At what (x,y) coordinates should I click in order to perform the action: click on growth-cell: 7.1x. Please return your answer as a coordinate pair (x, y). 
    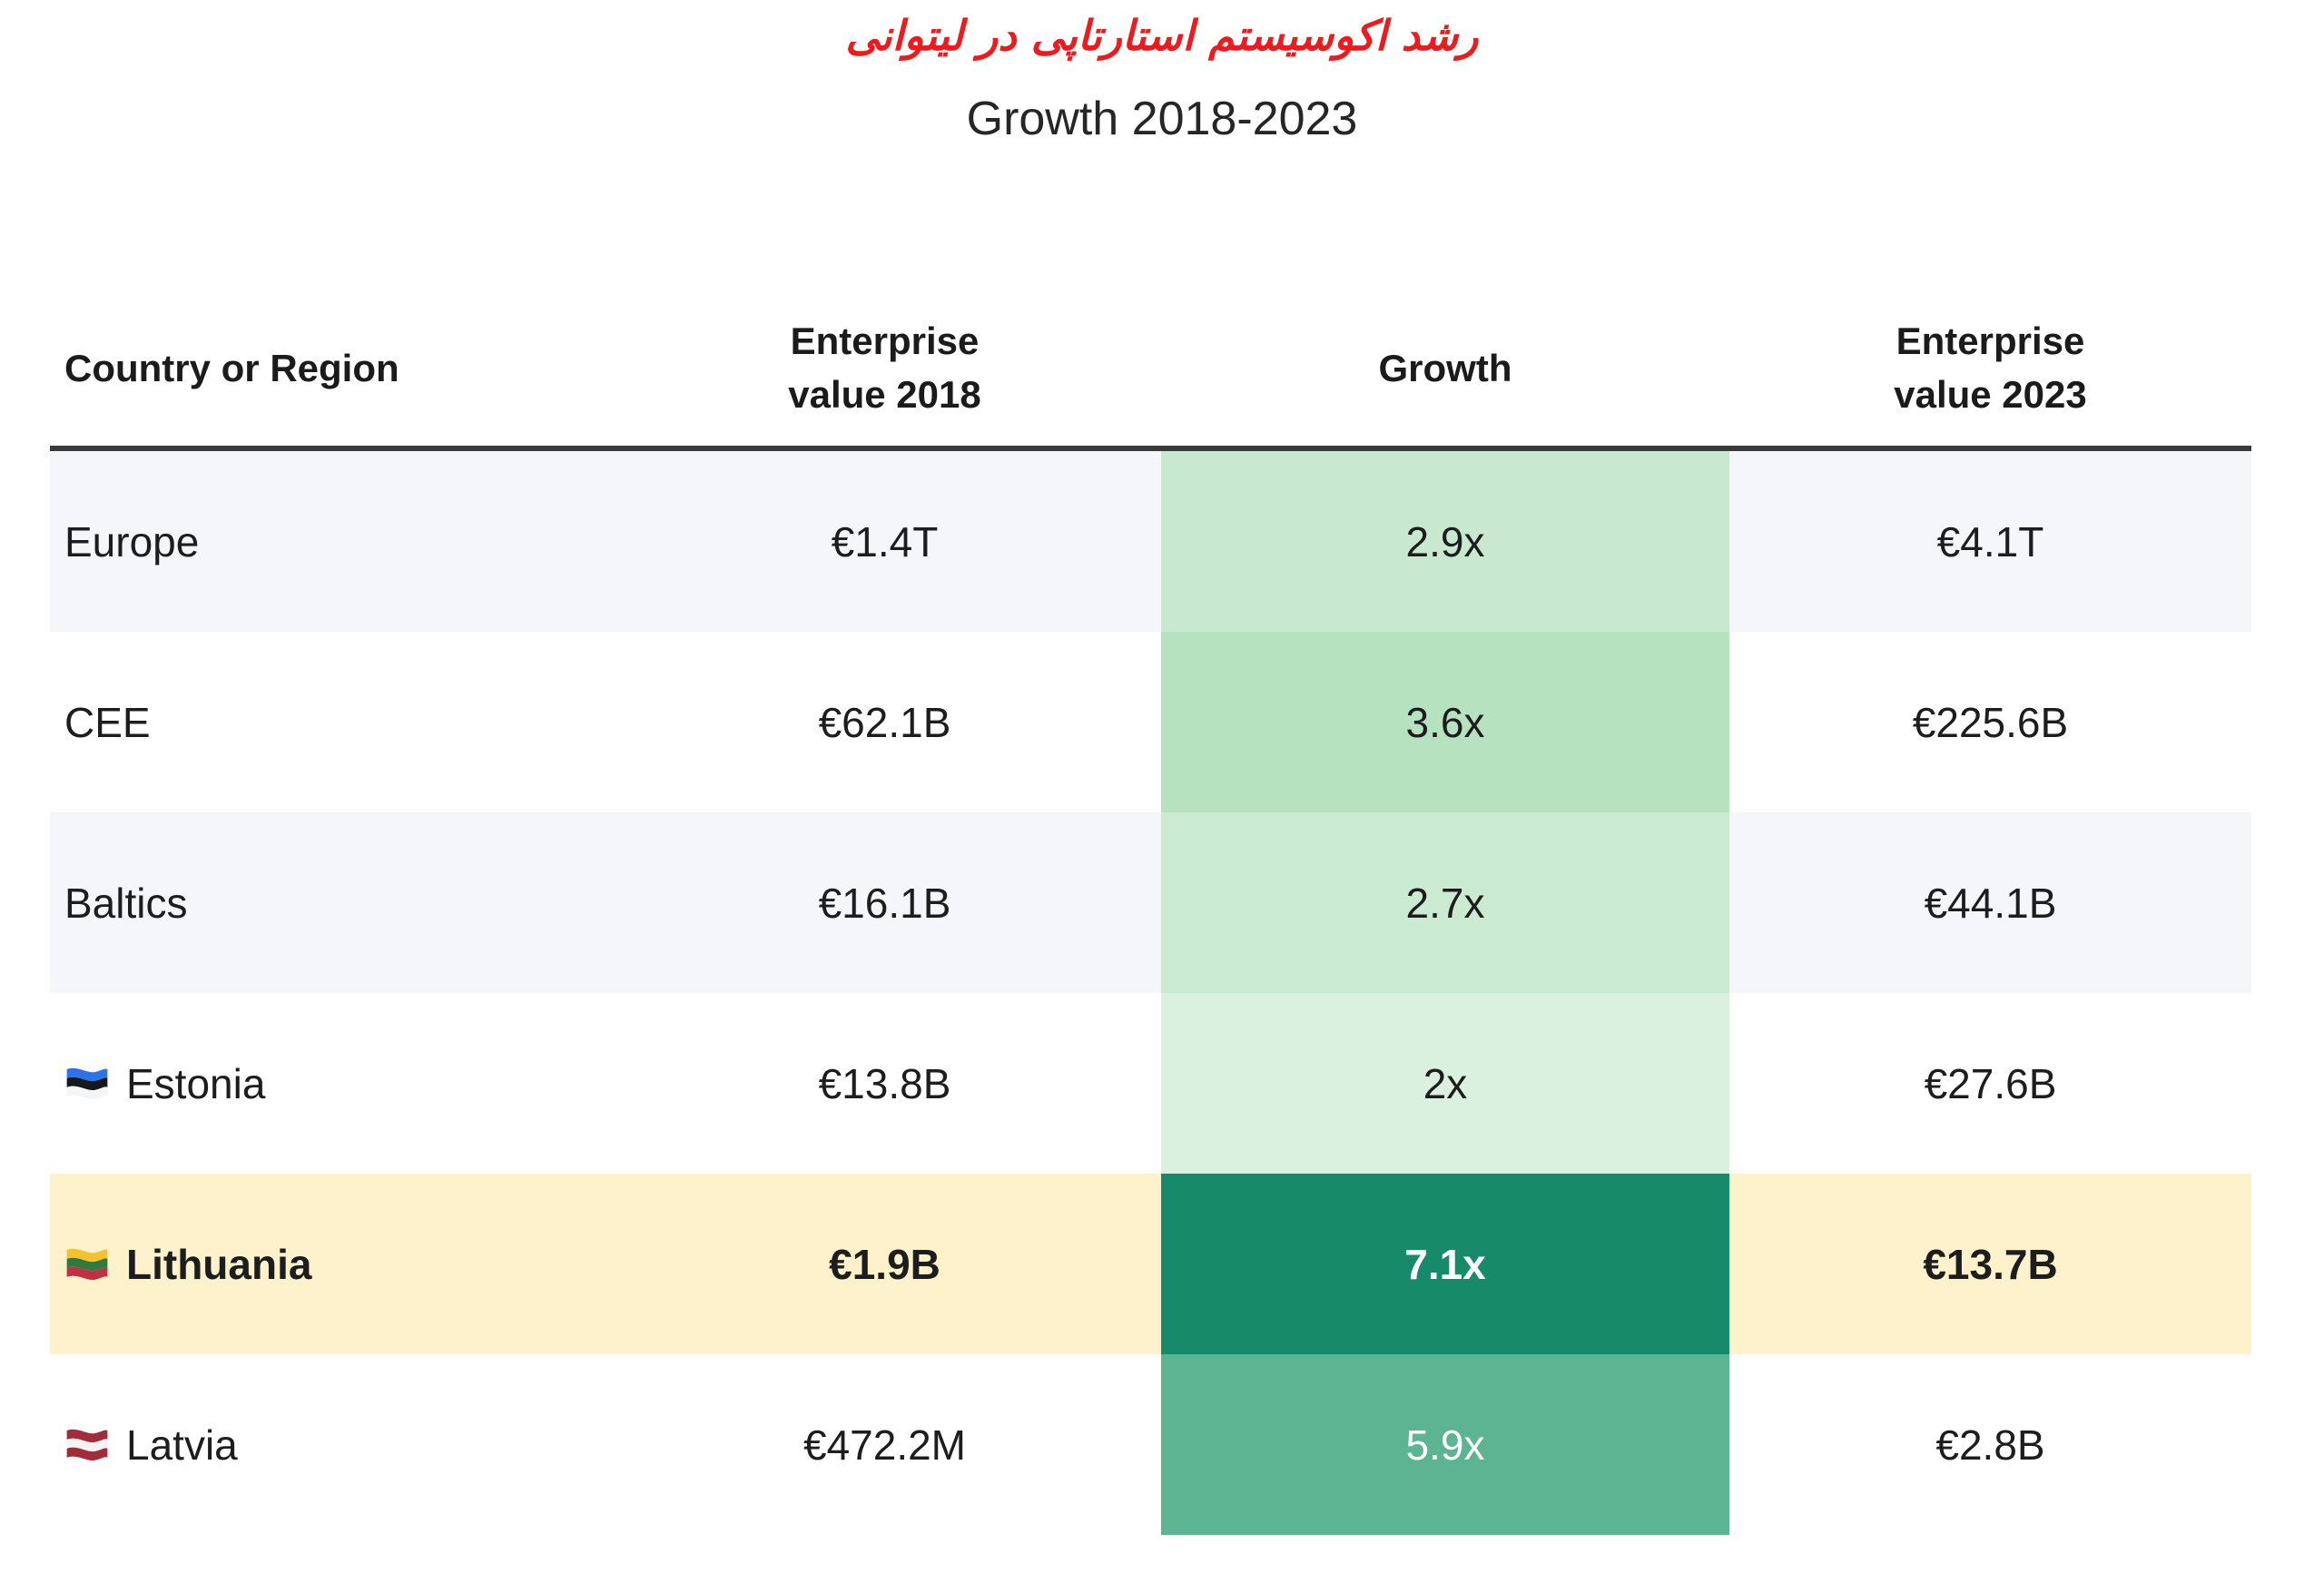
    Looking at the image, I should click on (1445, 1264).